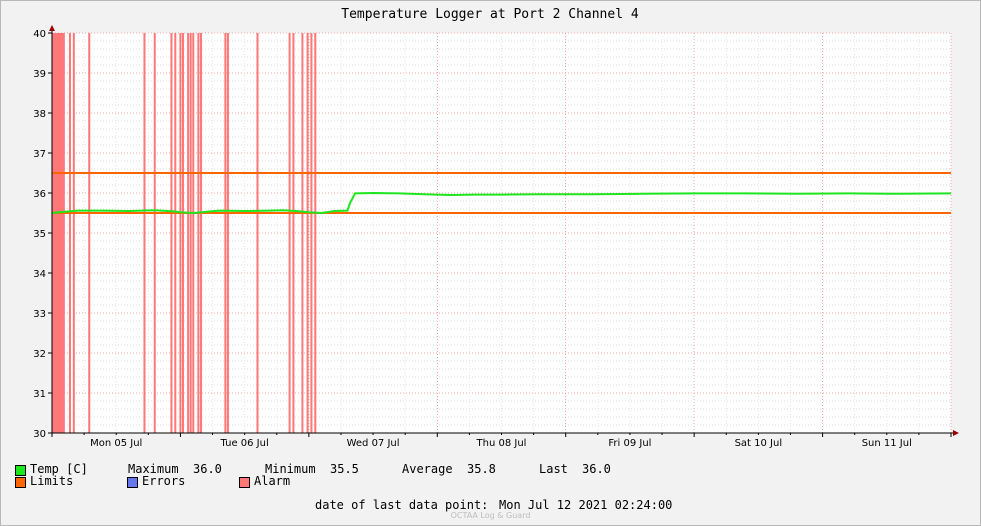 The image size is (981, 526). I want to click on series-layer, so click(501, 203).